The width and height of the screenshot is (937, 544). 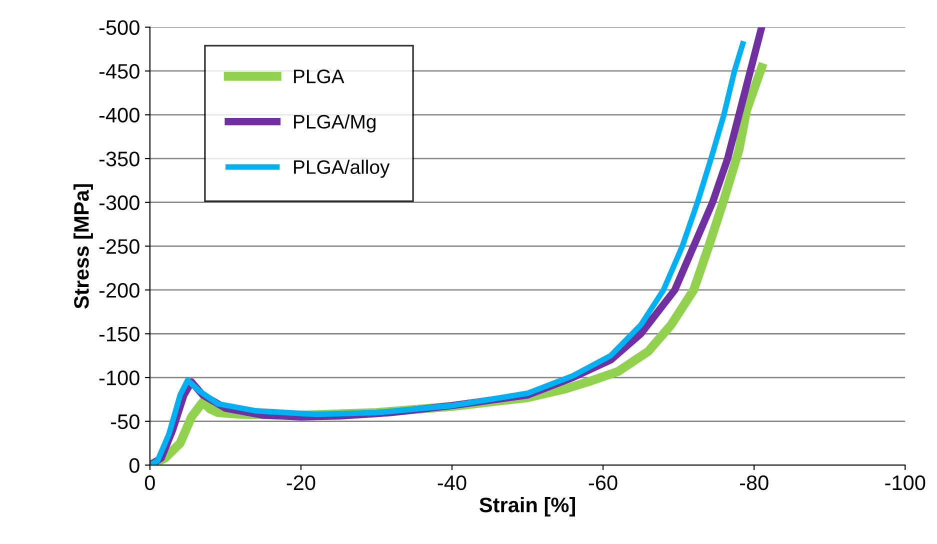 What do you see at coordinates (527, 506) in the screenshot?
I see `x-axis-title: Strain [%]` at bounding box center [527, 506].